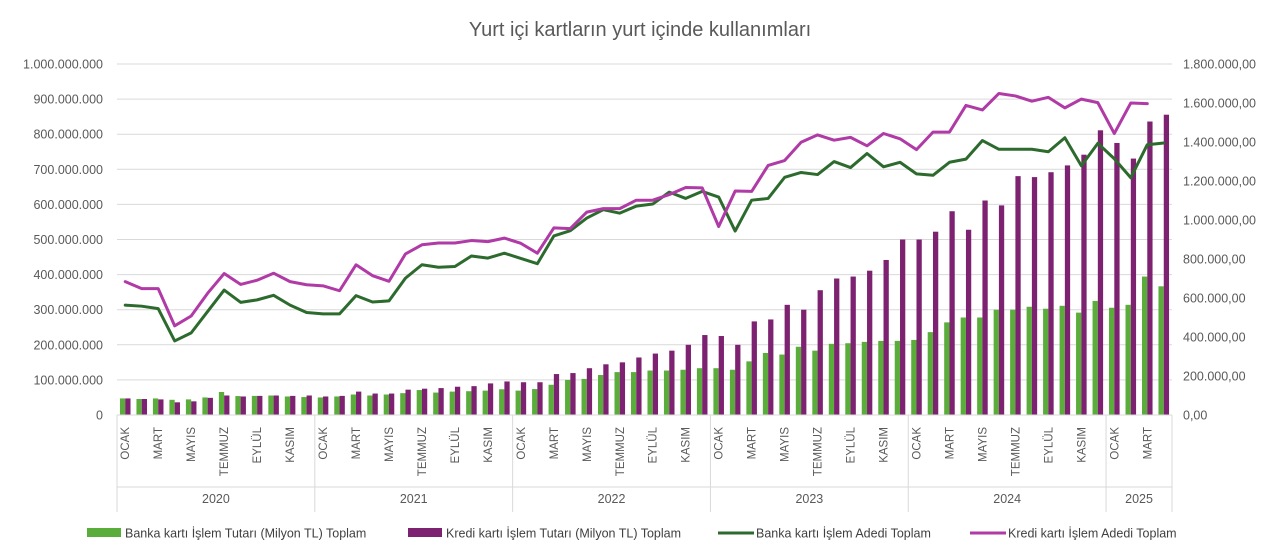 The width and height of the screenshot is (1280, 559). I want to click on left-axis-tick-label: 800.000.000, so click(68, 135).